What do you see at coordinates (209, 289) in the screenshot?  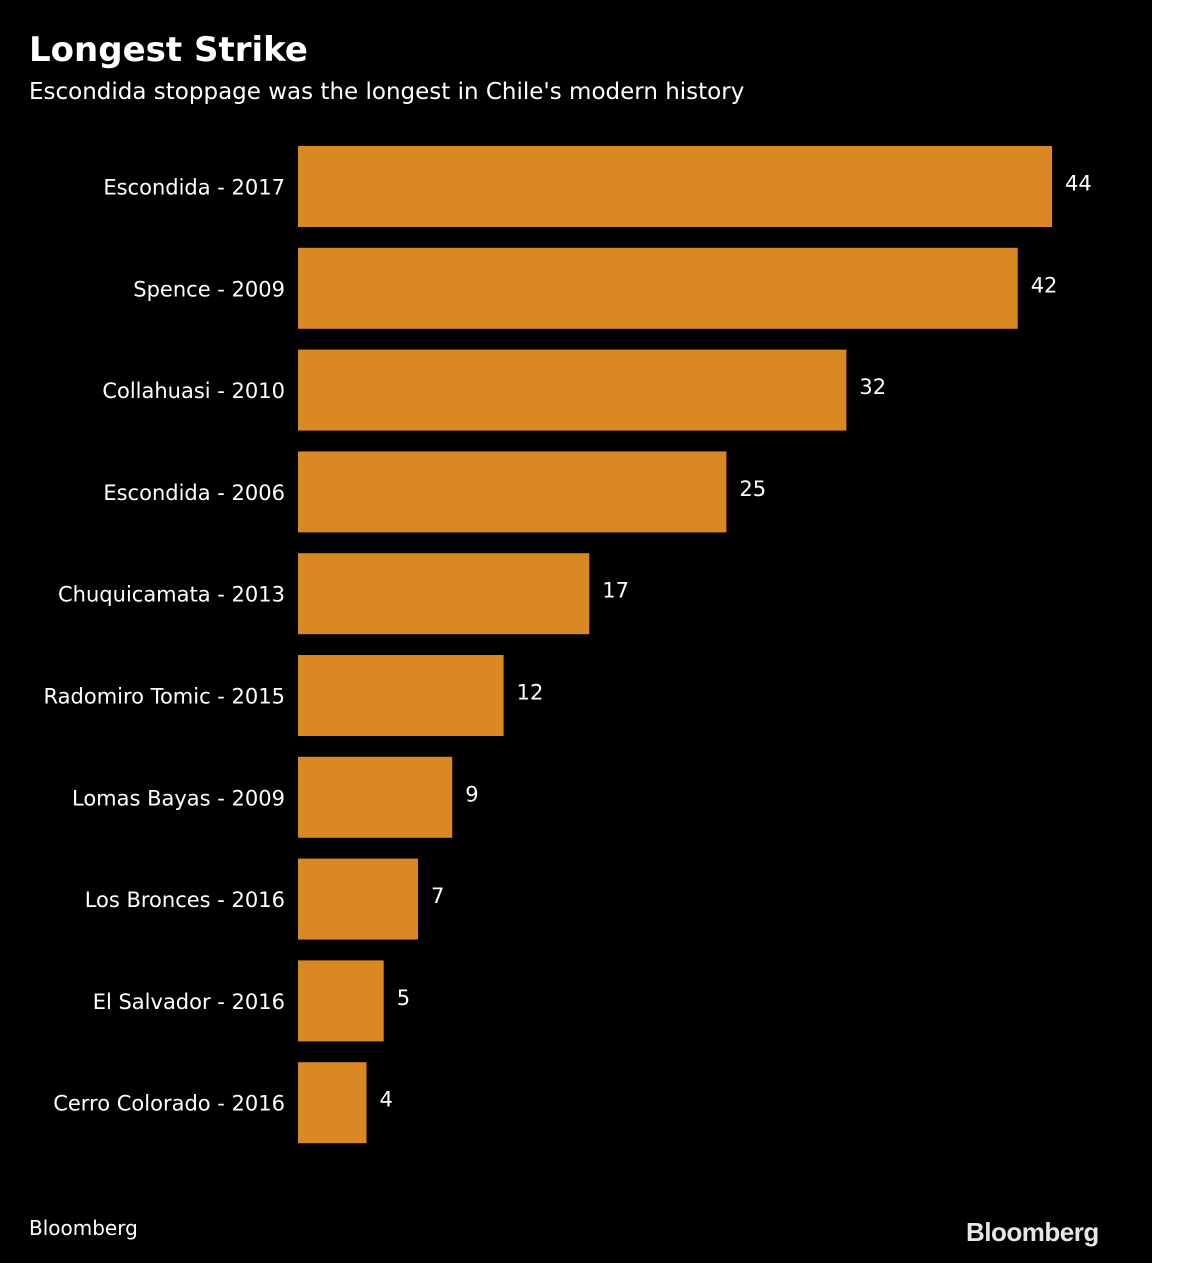 I see `category-label: Spence - 2009` at bounding box center [209, 289].